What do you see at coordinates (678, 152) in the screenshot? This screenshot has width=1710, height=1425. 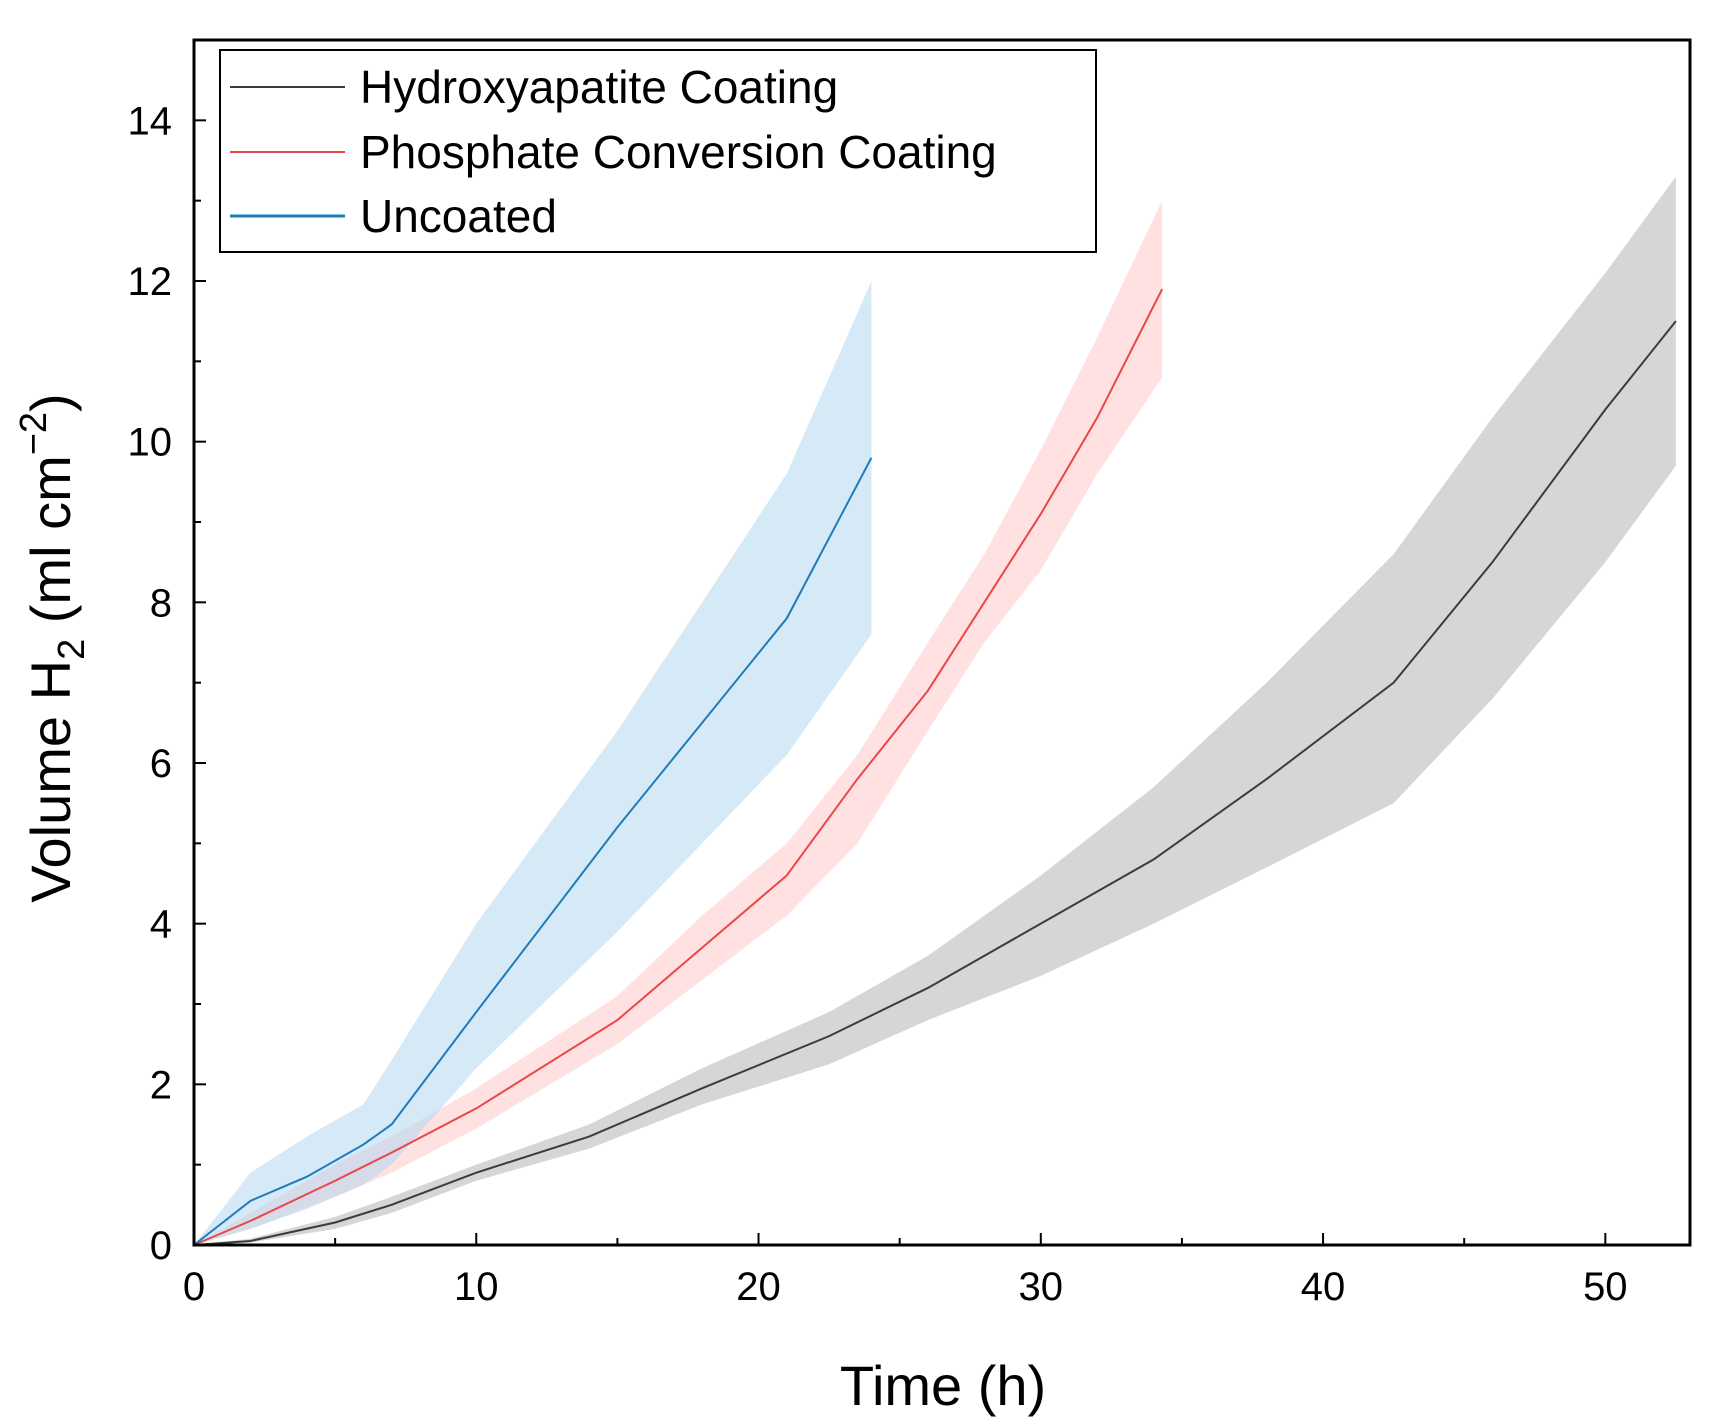 I see `legend-label-phosphate: Phosphate Conversion Coating` at bounding box center [678, 152].